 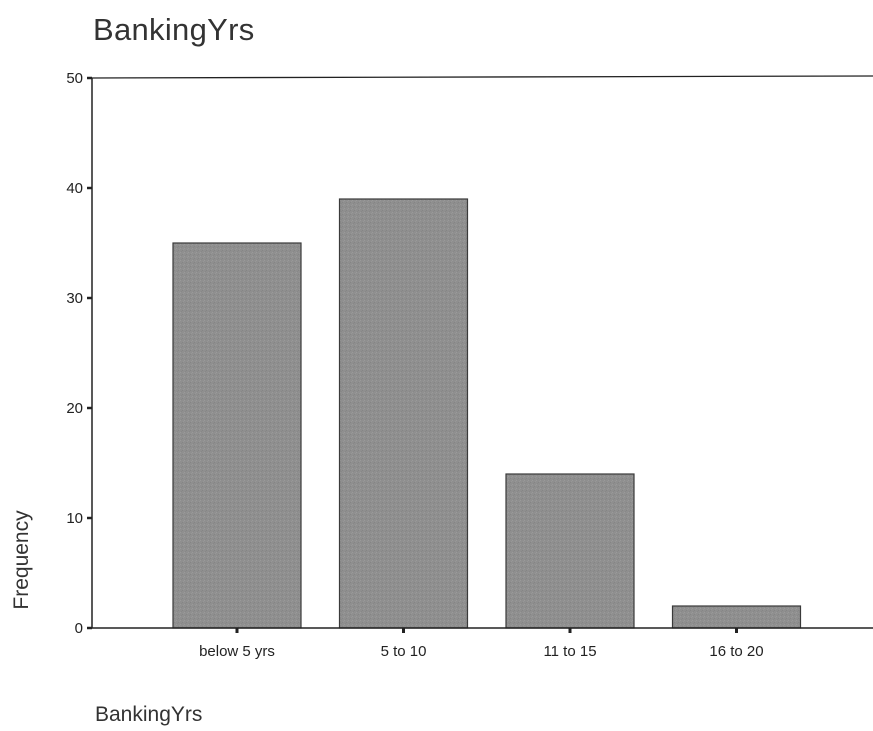 I want to click on y-tick-label: 0, so click(x=79, y=628).